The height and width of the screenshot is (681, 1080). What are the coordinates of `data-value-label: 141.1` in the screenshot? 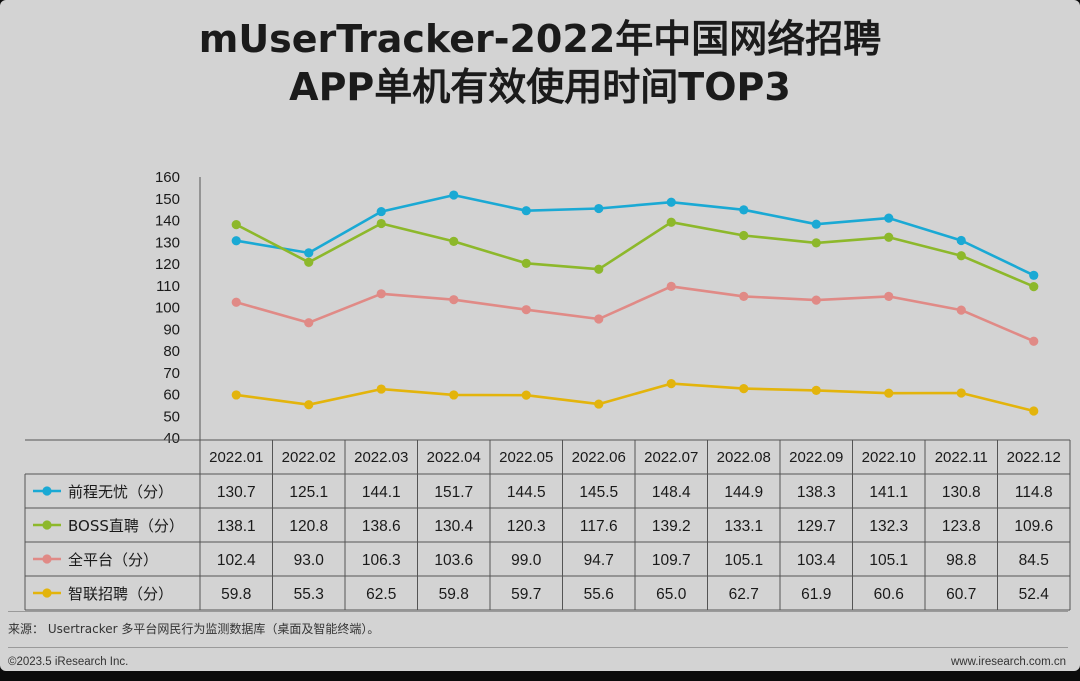 It's located at (888, 492).